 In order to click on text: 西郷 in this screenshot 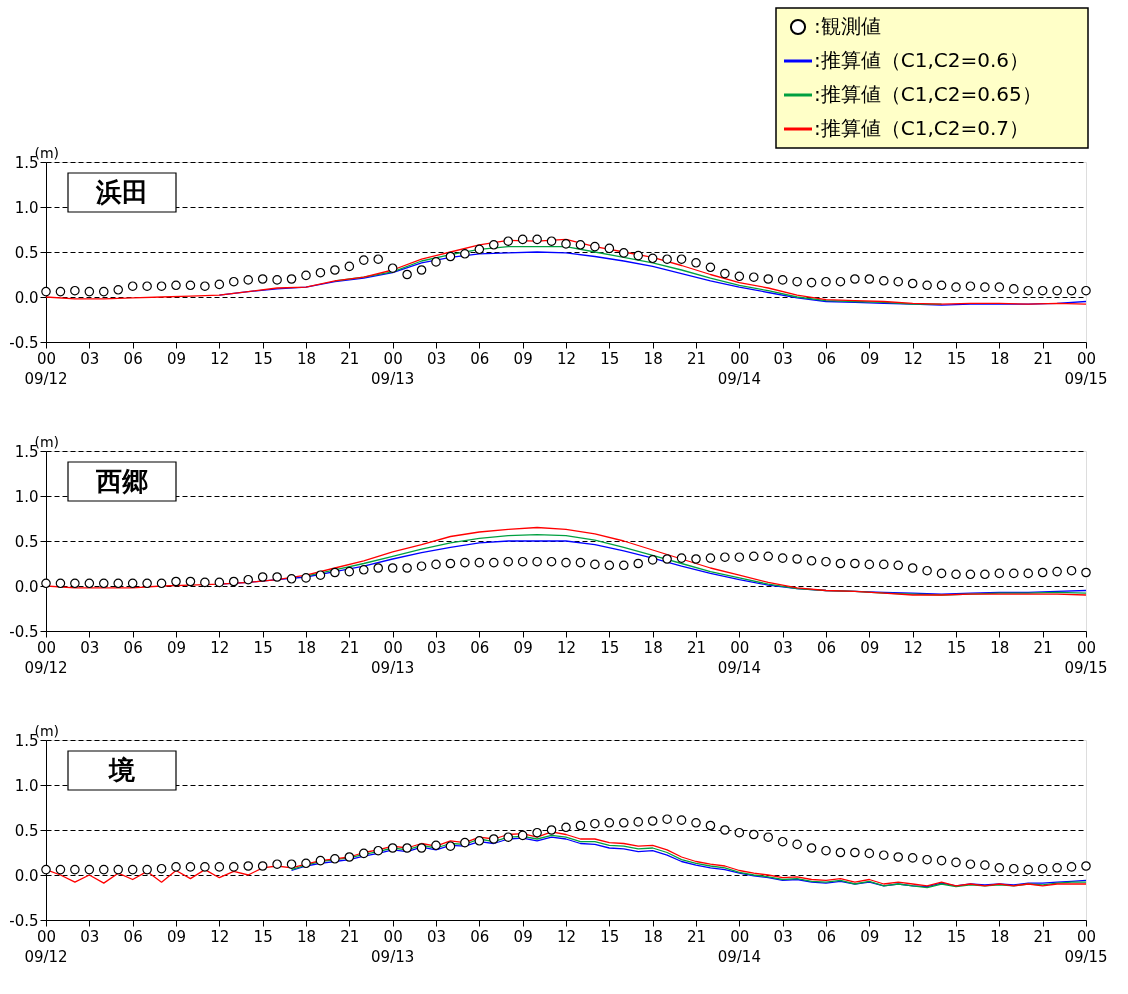, I will do `click(121, 481)`.